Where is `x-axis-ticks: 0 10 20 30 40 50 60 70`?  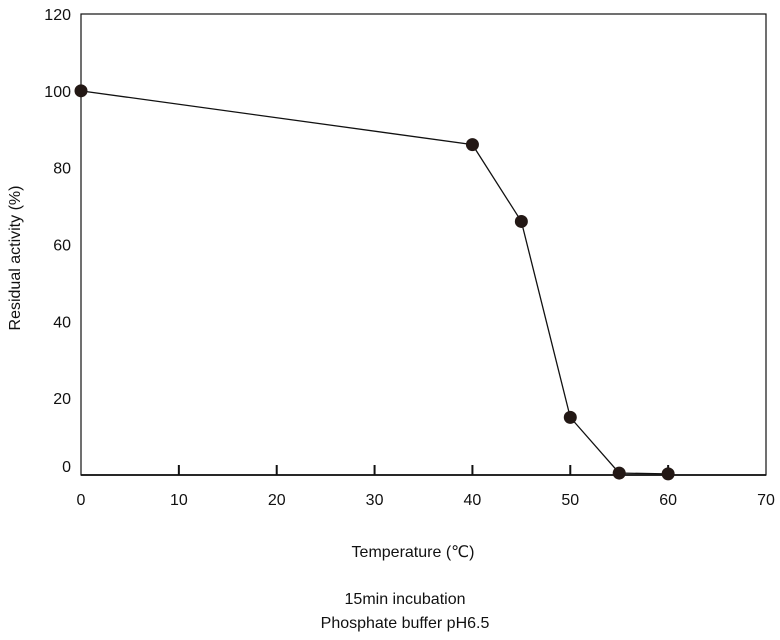 x-axis-ticks: 0 10 20 30 40 50 60 70 is located at coordinates (426, 487).